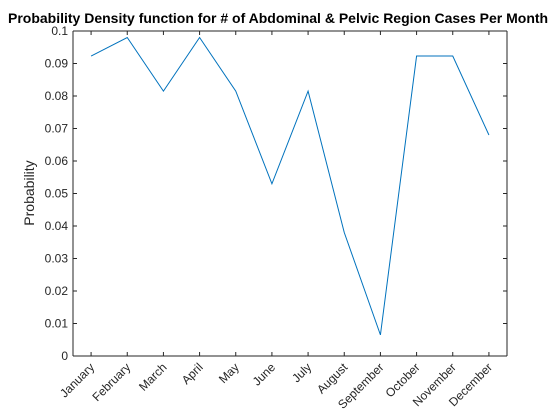 This screenshot has width=560, height=420. What do you see at coordinates (57, 259) in the screenshot?
I see `y-tick-label: 0.03` at bounding box center [57, 259].